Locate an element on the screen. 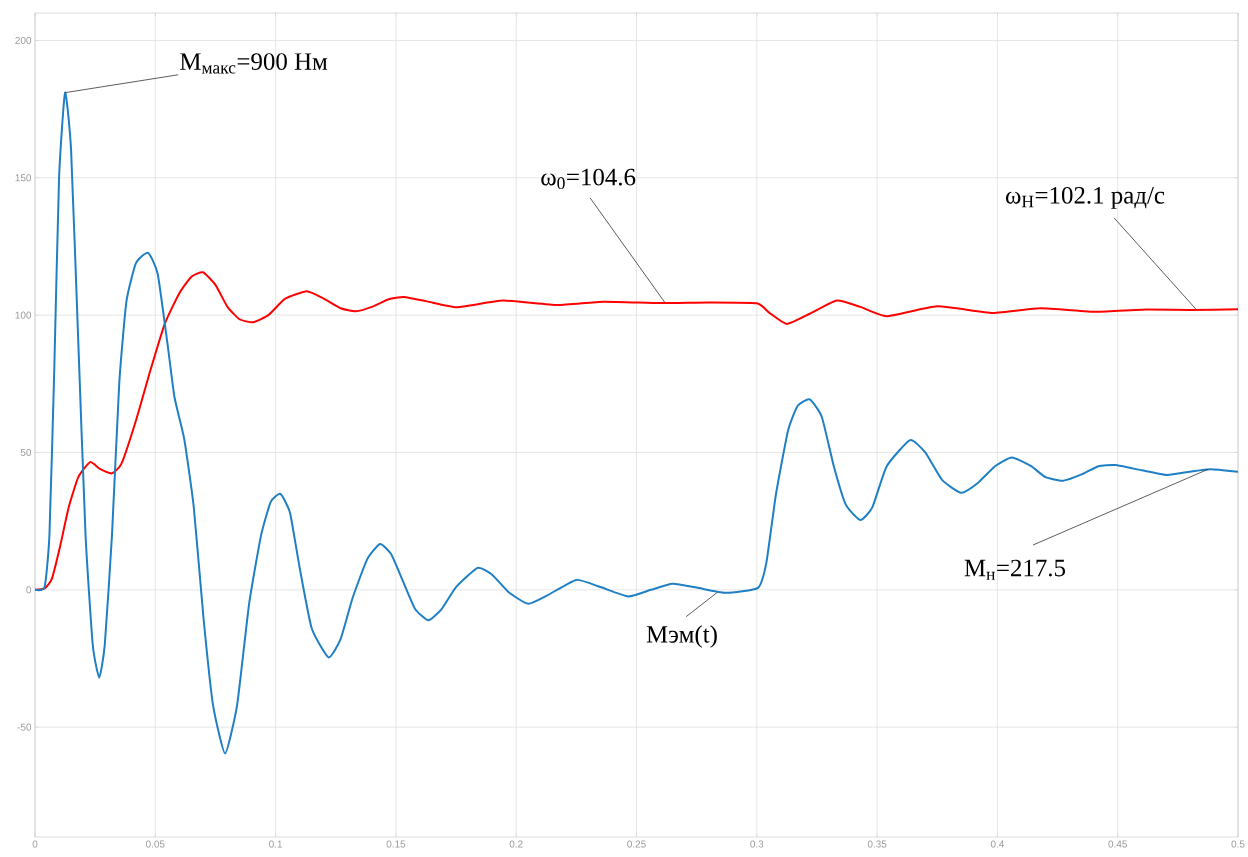 Image resolution: width=1248 pixels, height=857 pixels. annotation: ω$_{Н}$=102.1 рад/с is located at coordinates (1085, 197).